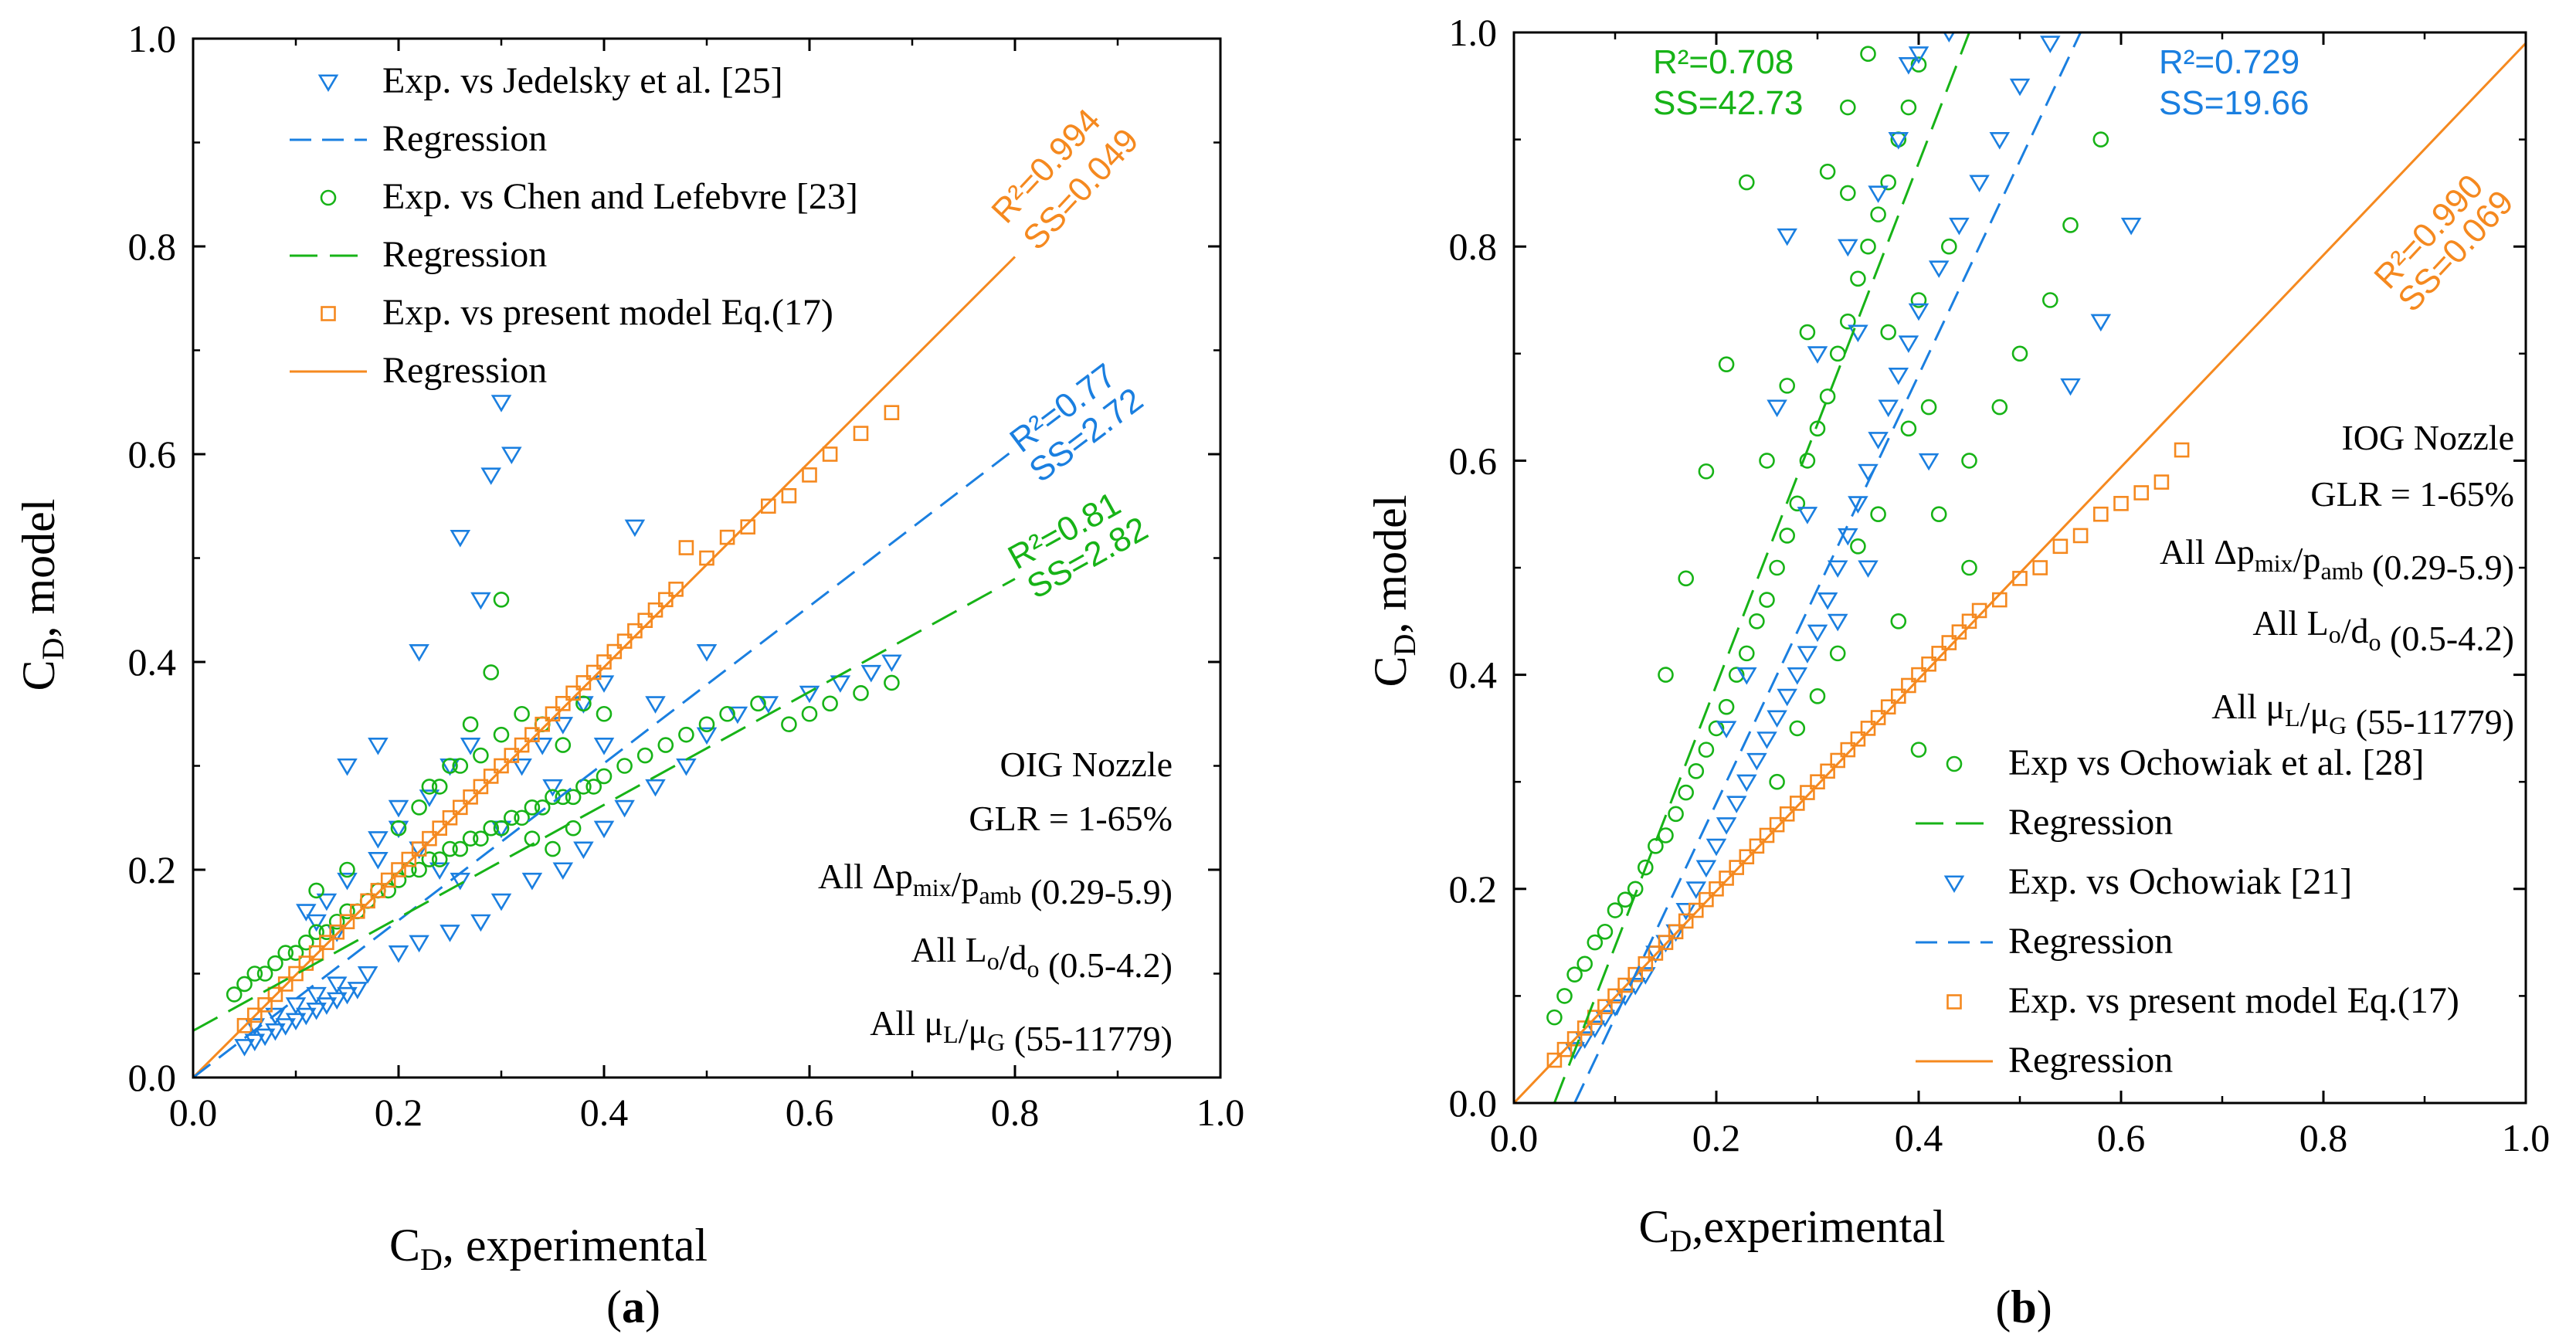  Describe the element at coordinates (1016, 1112) in the screenshot. I see `x-tick-label: 0.8` at that location.